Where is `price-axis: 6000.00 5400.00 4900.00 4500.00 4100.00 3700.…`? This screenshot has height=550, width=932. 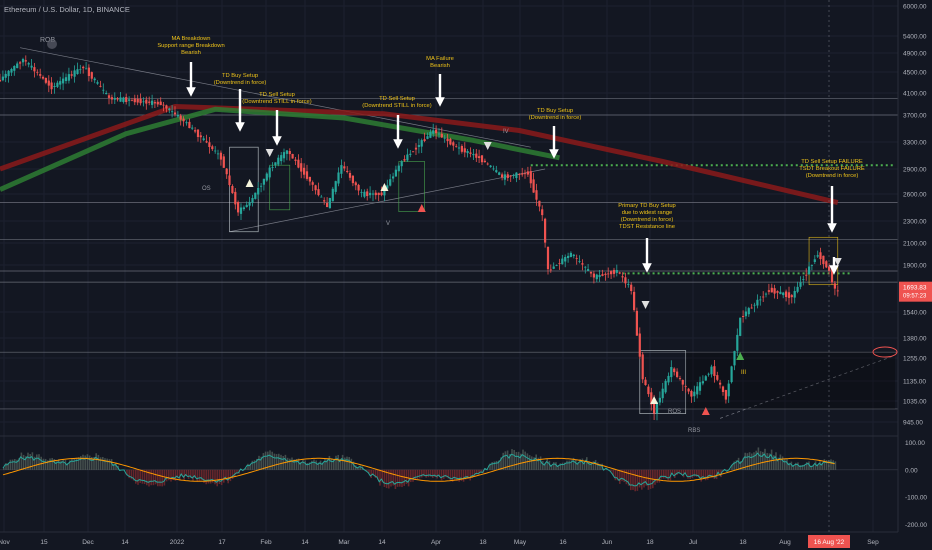
price-axis: 6000.00 5400.00 4900.00 4500.00 4100.00 3700.… is located at coordinates (915, 215).